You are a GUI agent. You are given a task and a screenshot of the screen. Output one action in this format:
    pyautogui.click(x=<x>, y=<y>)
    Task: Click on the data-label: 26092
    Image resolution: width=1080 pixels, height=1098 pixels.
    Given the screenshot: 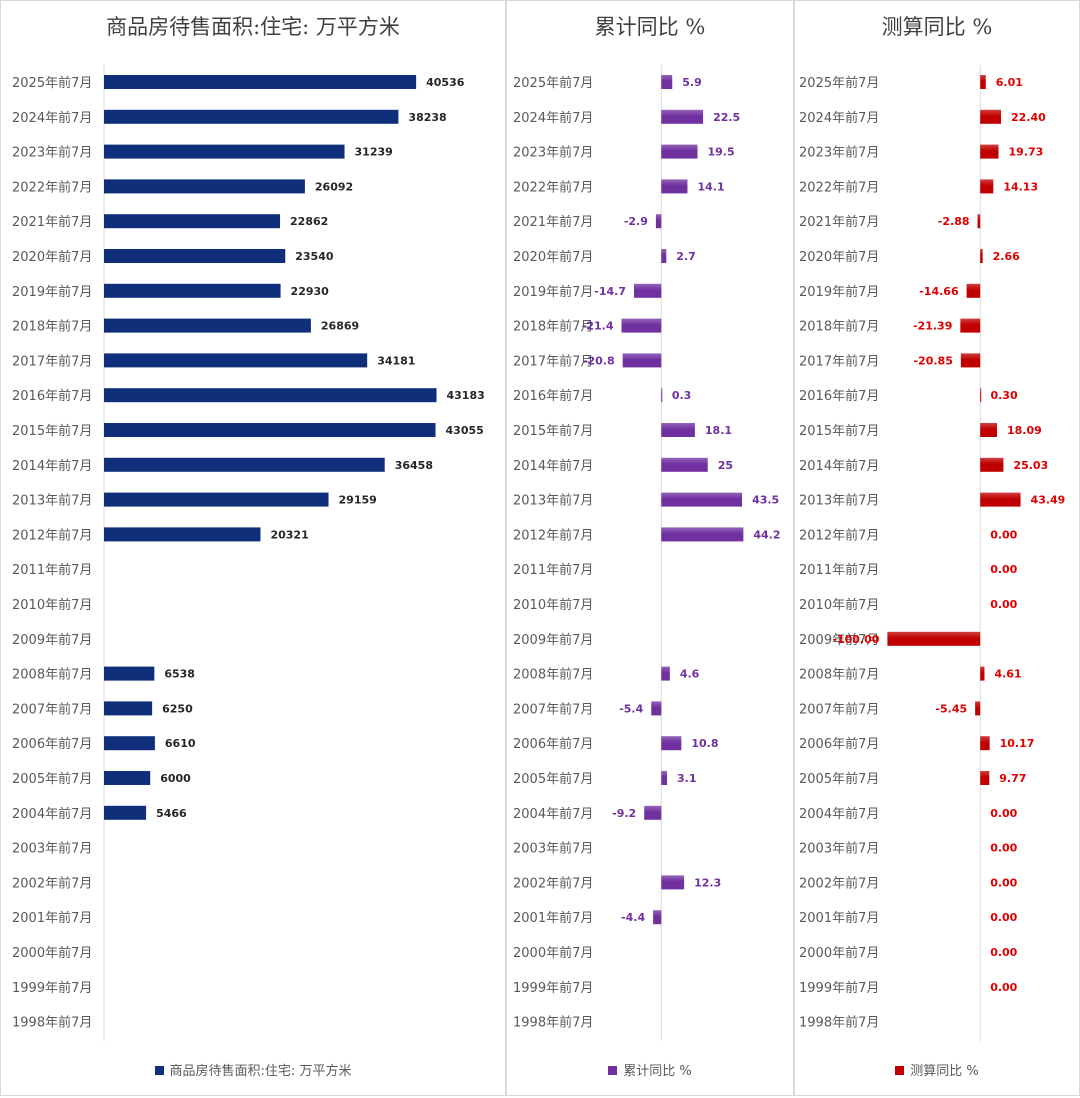 What is the action you would take?
    pyautogui.click(x=334, y=186)
    